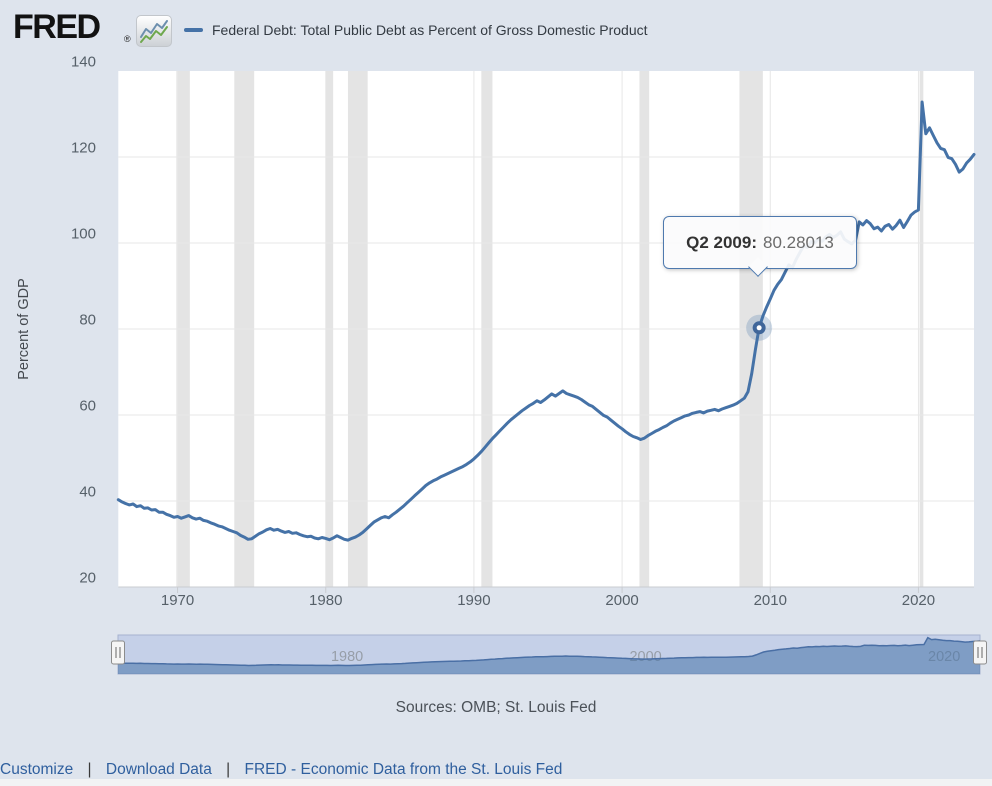 This screenshot has width=992, height=786. I want to click on y-axis-label-20: 20, so click(87, 578).